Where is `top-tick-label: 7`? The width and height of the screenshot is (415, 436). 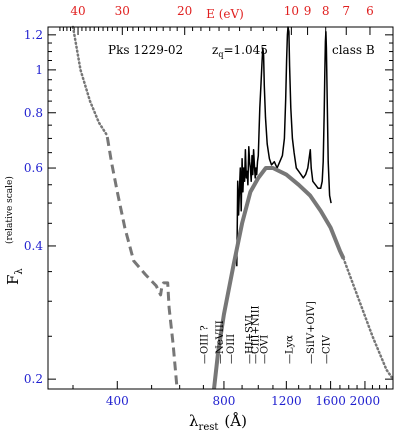
top-tick-label: 7 is located at coordinates (346, 11).